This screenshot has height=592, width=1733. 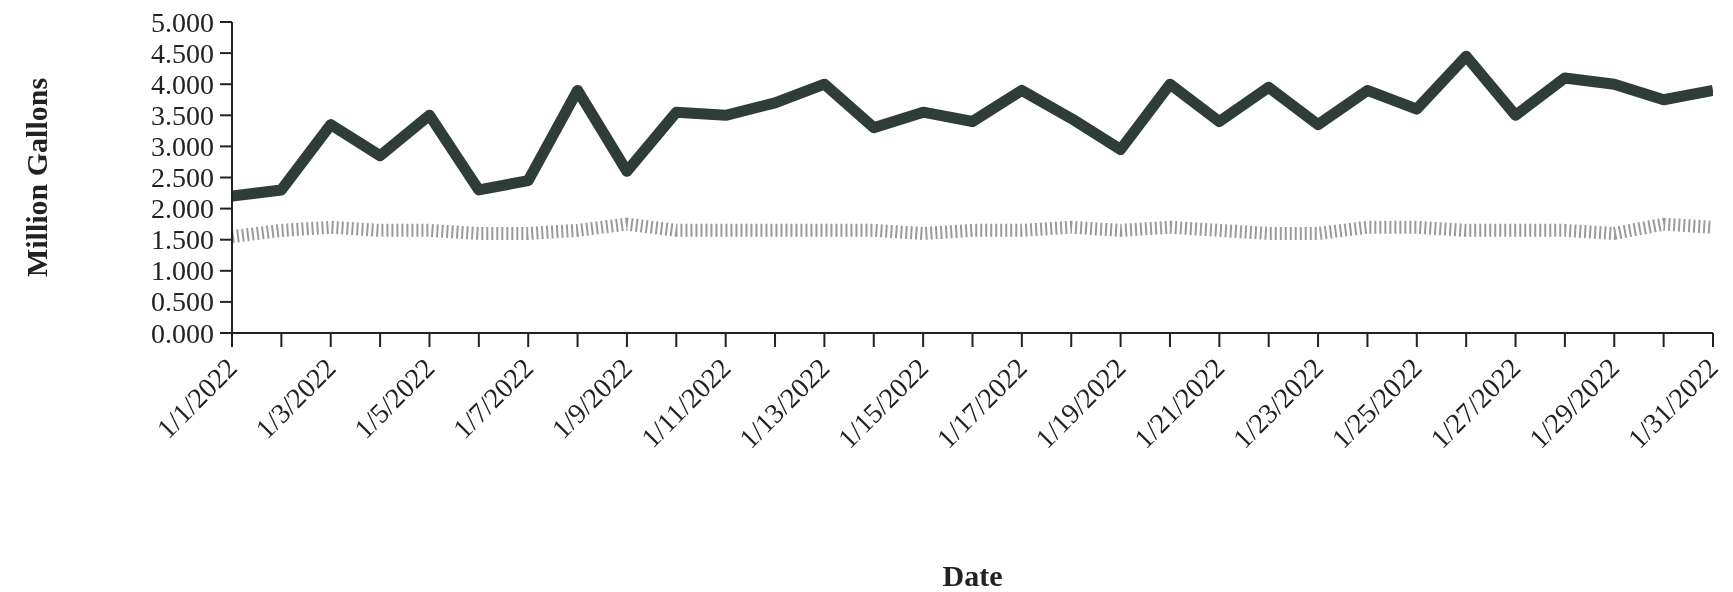 I want to click on y-tick-label: 1.000, so click(x=182, y=271).